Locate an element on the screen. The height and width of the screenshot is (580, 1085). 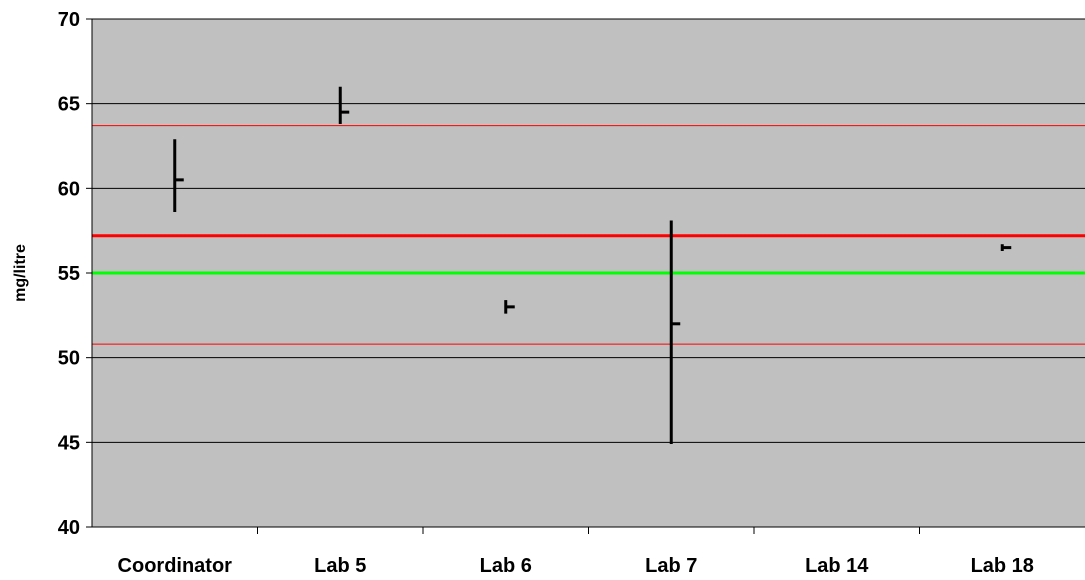
y-tick-label: 55 is located at coordinates (69, 274).